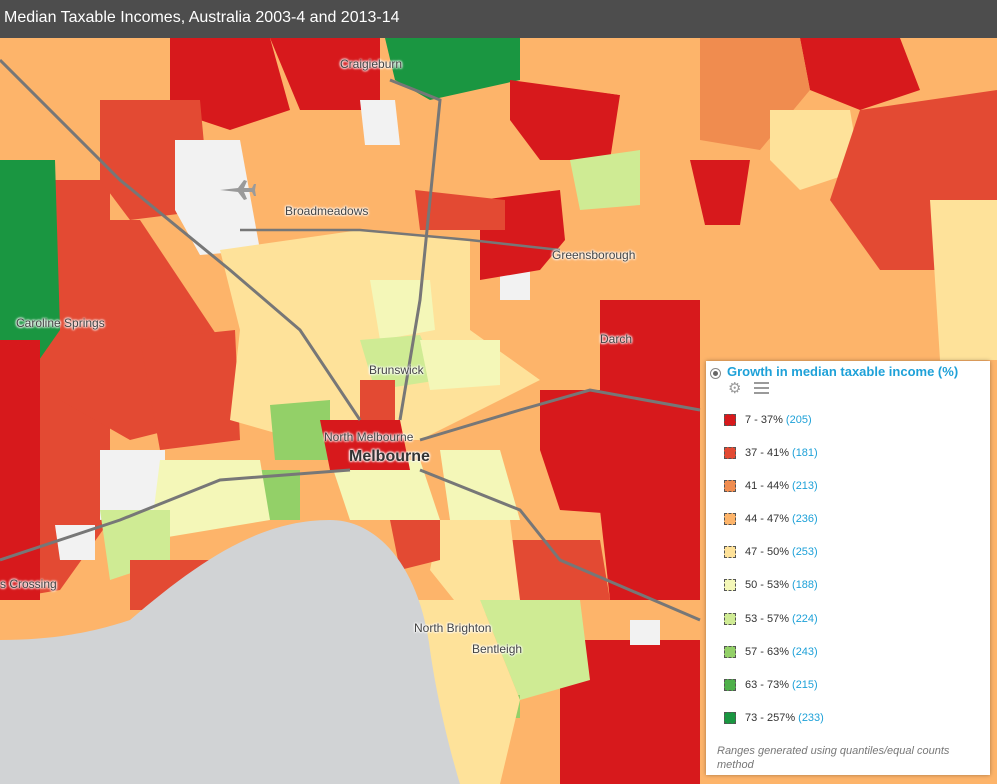  Describe the element at coordinates (774, 662) in the screenshot. I see `legend-item: 57 - 63% (243)` at that location.